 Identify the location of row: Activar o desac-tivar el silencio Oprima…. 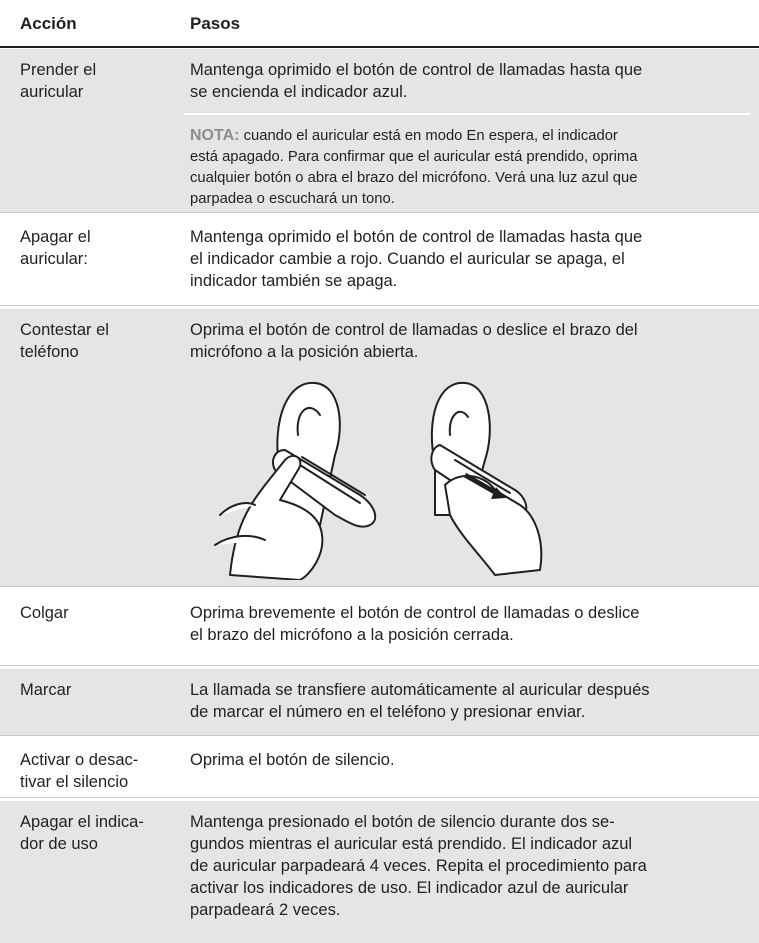
(379, 768).